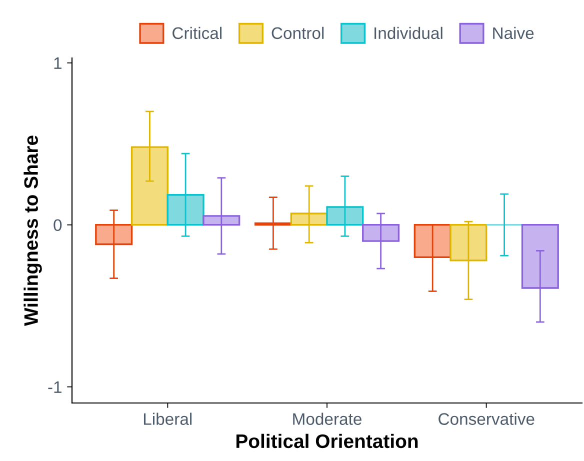  I want to click on x-tick-label: Conservative, so click(486, 418).